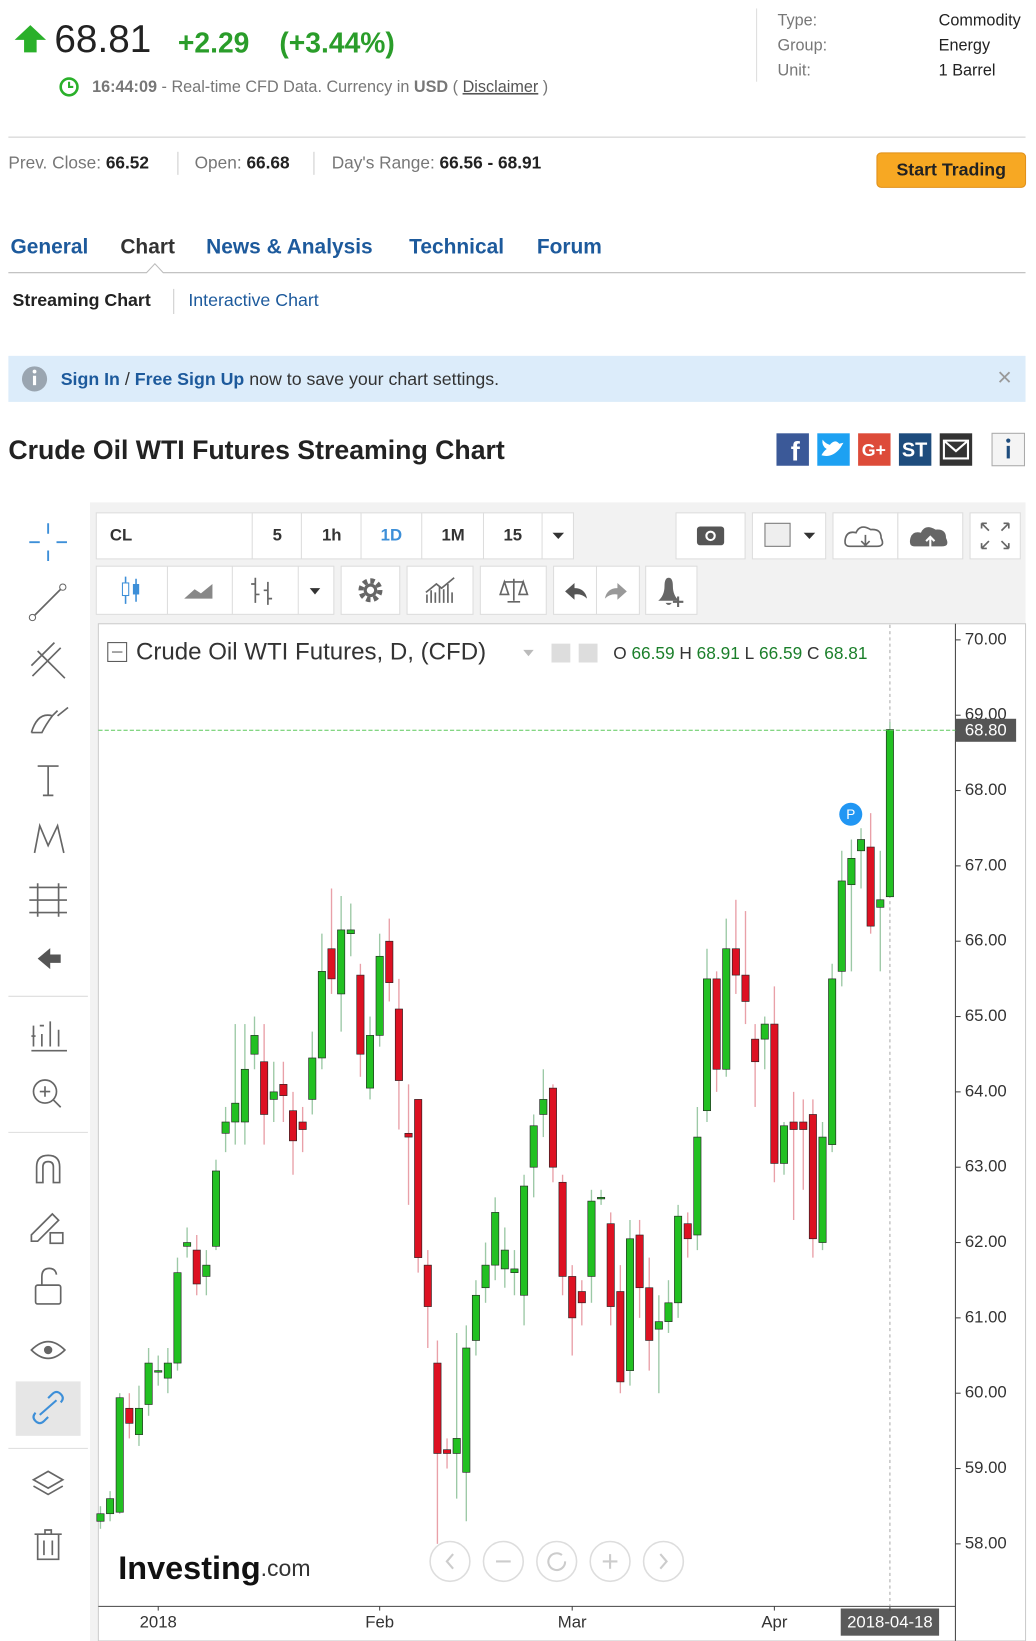  Describe the element at coordinates (332, 534) in the screenshot. I see `interval: 1h` at that location.